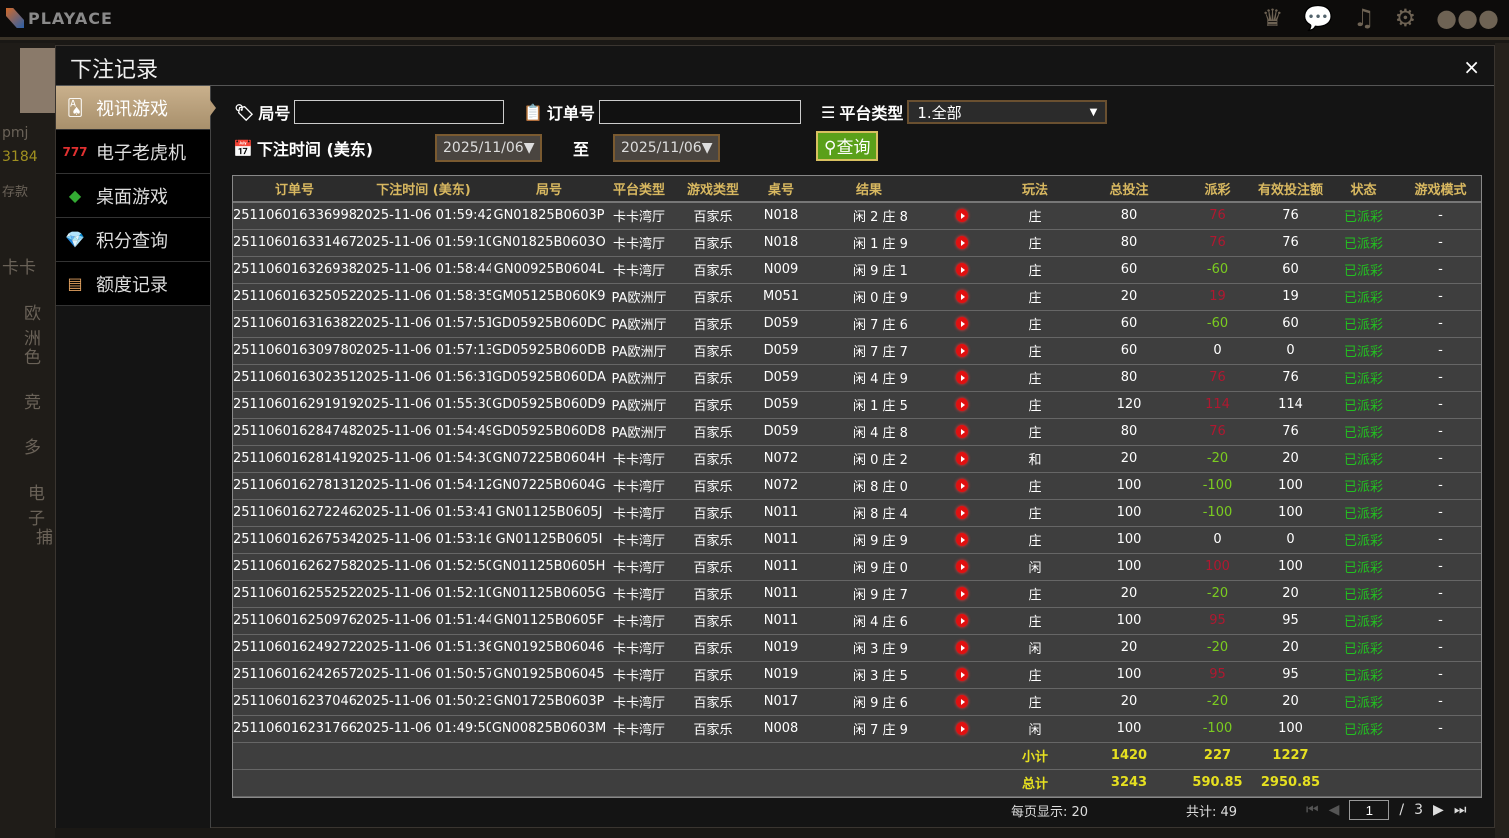  What do you see at coordinates (75, 239) in the screenshot?
I see `diamond-icon: 💎` at bounding box center [75, 239].